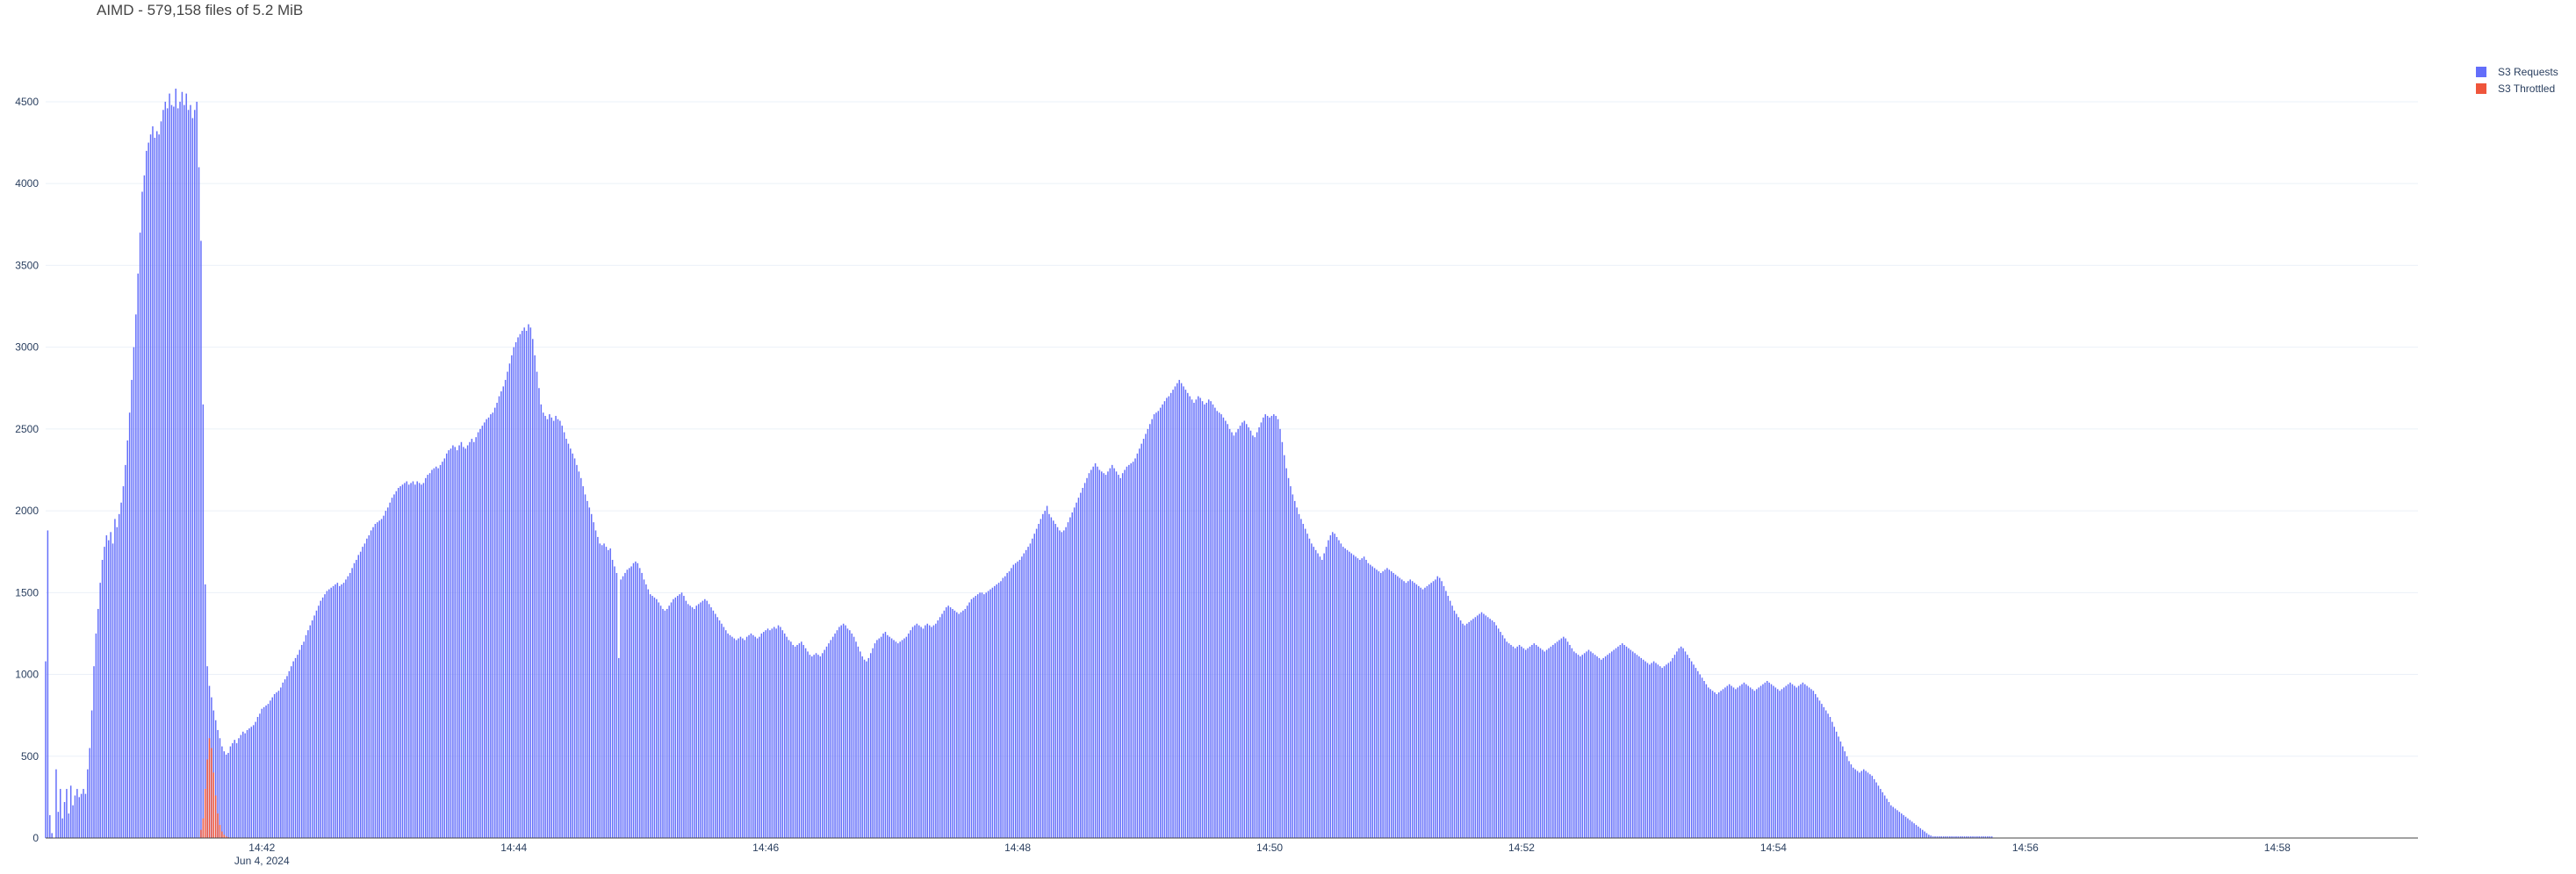 This screenshot has height=874, width=2576. Describe the element at coordinates (765, 848) in the screenshot. I see `x-tick-label: 14:46` at that location.